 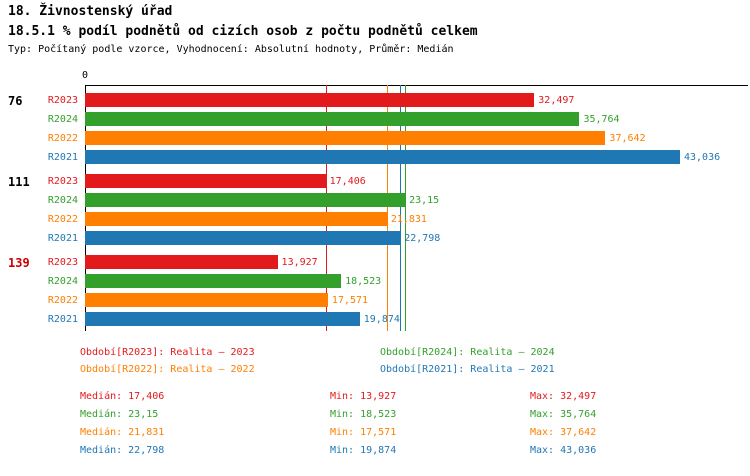 What do you see at coordinates (122, 396) in the screenshot?
I see `stat-median-R2023: Medián: 17,406` at bounding box center [122, 396].